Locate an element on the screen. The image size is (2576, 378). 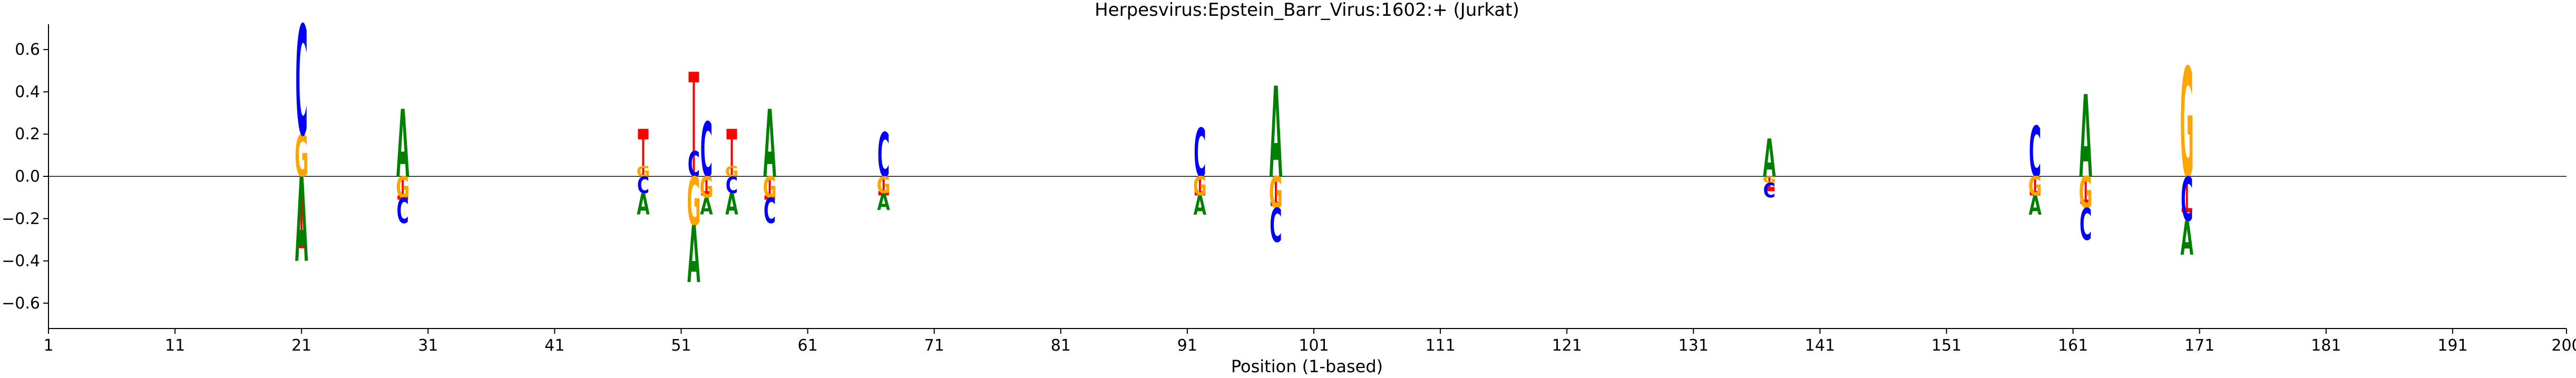
x-tick-label: 51 is located at coordinates (681, 345).